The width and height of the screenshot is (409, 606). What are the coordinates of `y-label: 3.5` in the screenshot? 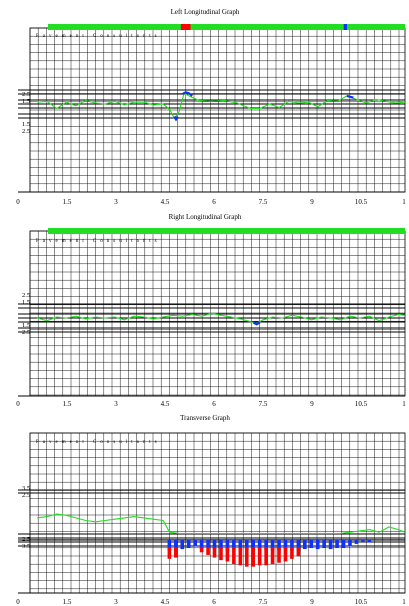 It's located at (26, 488).